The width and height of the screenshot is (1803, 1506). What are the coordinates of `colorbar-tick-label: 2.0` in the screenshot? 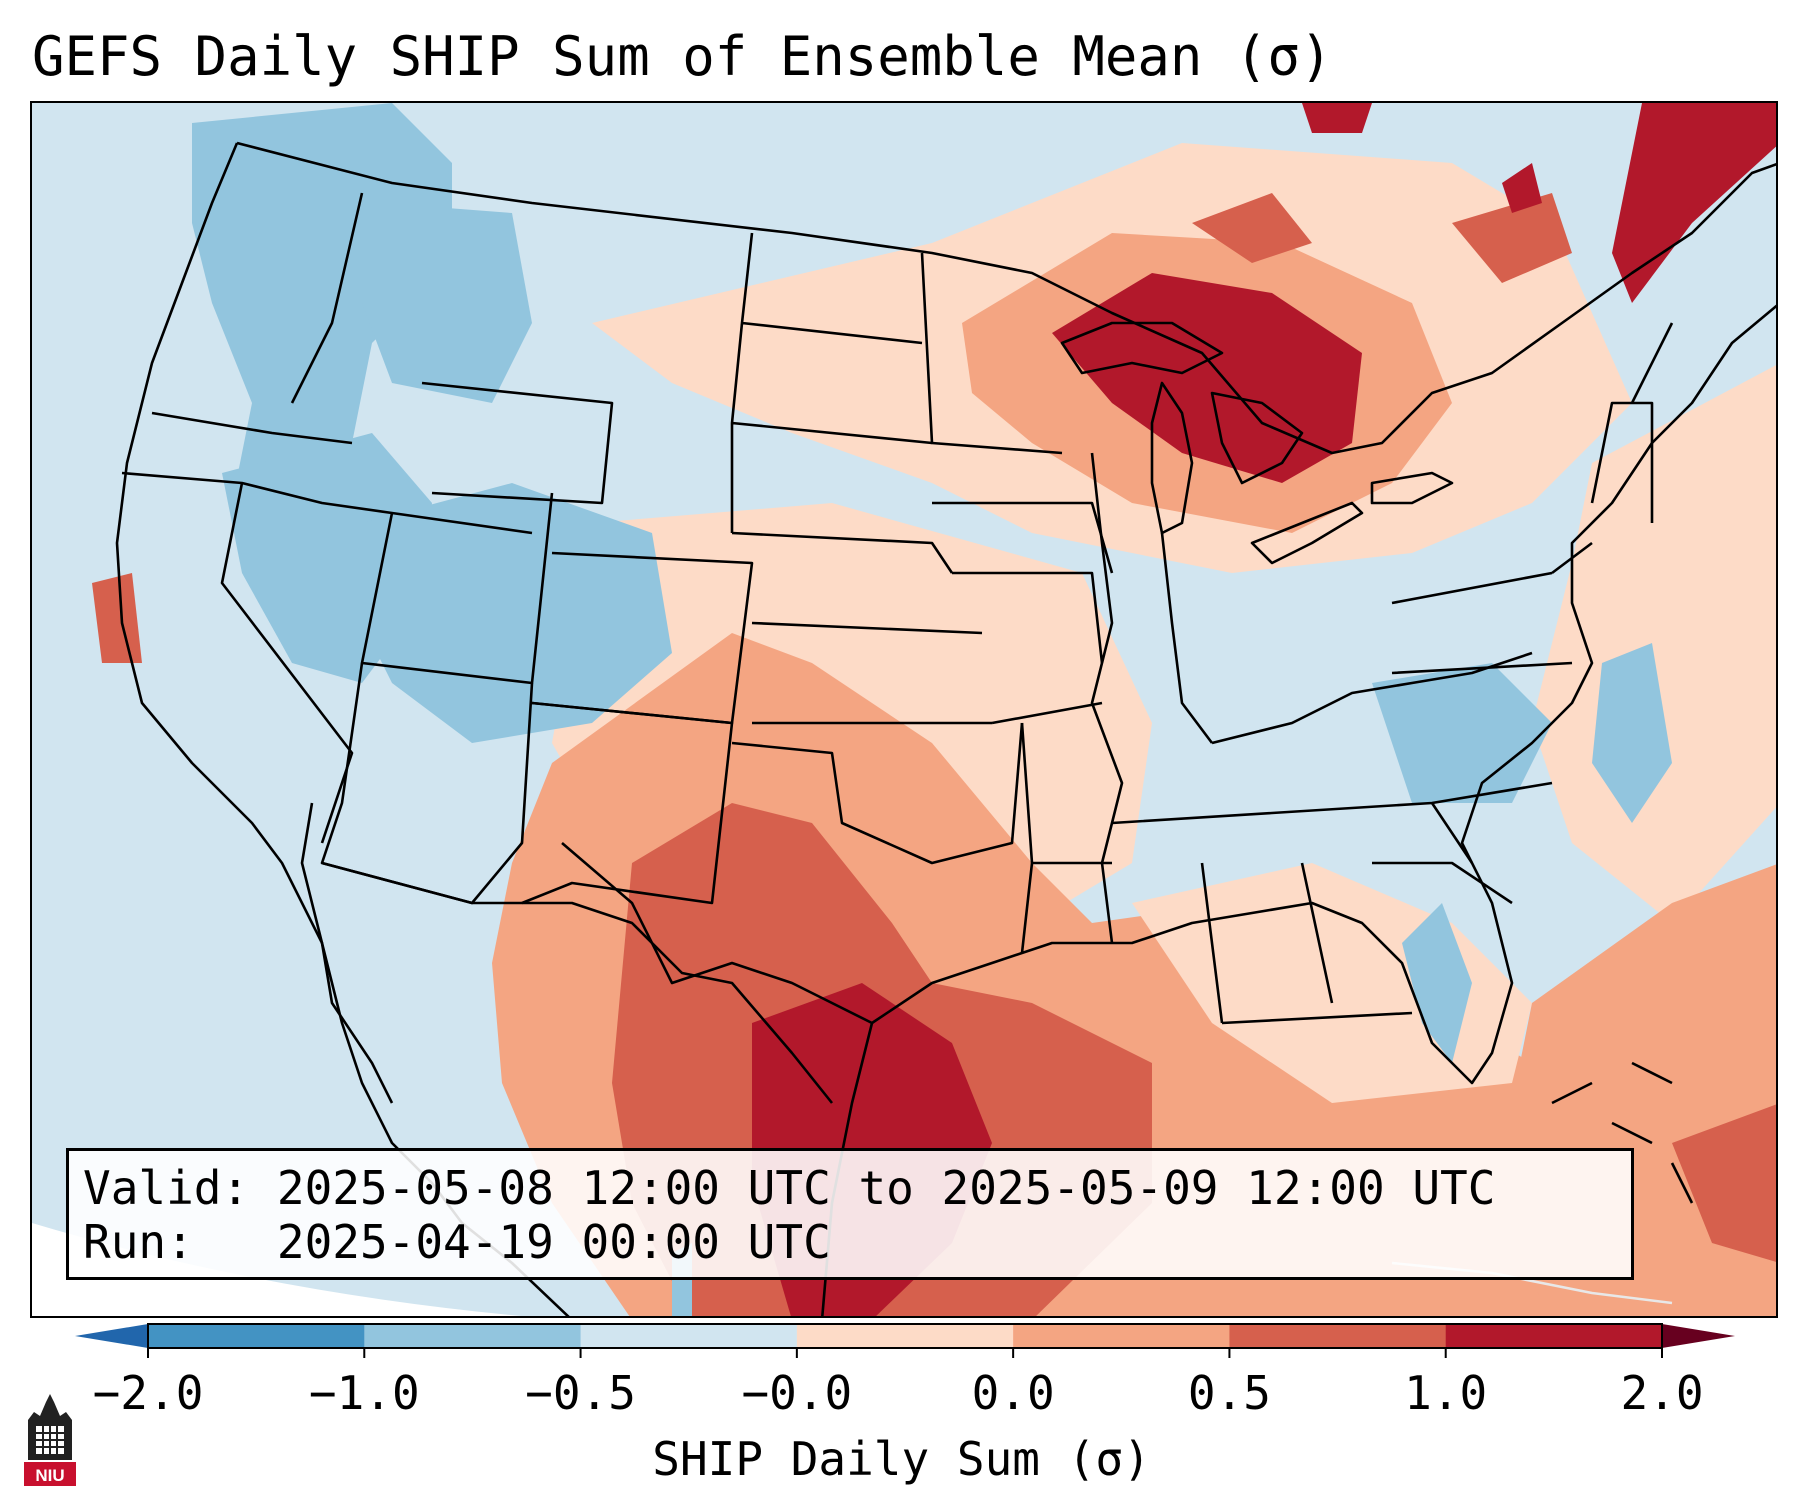 It's located at (1662, 1393).